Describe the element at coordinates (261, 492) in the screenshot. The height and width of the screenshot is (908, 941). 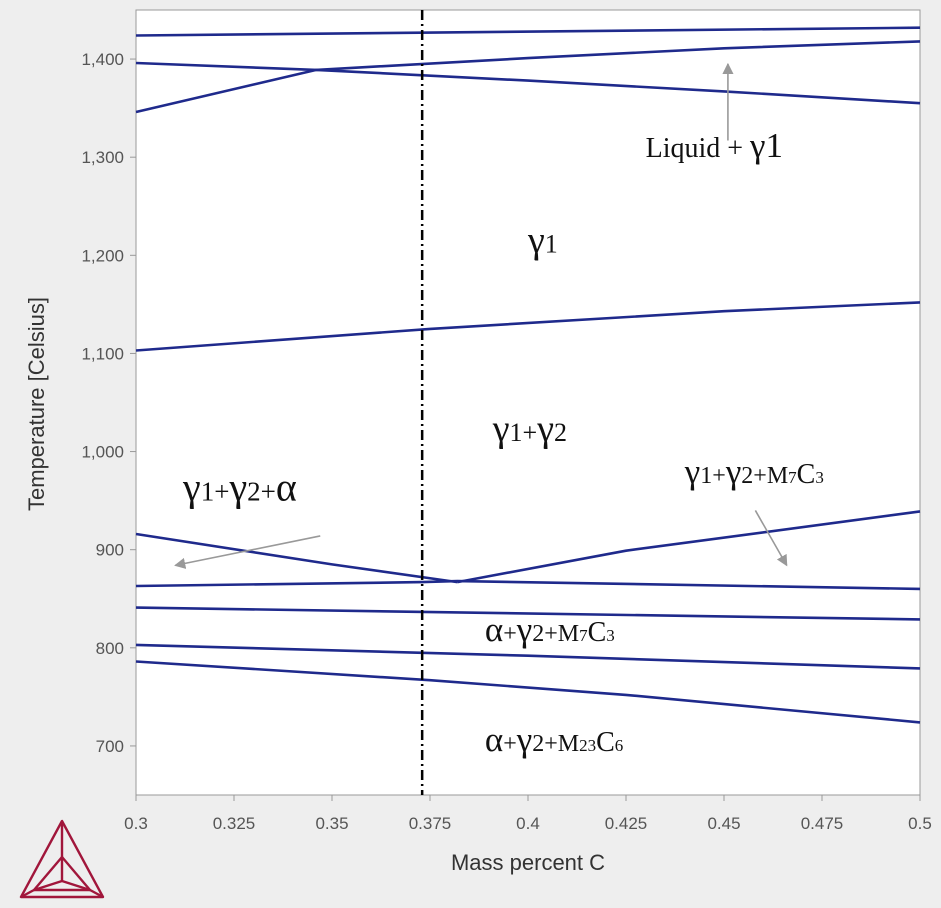
I see `phase-label-part: 2+` at that location.